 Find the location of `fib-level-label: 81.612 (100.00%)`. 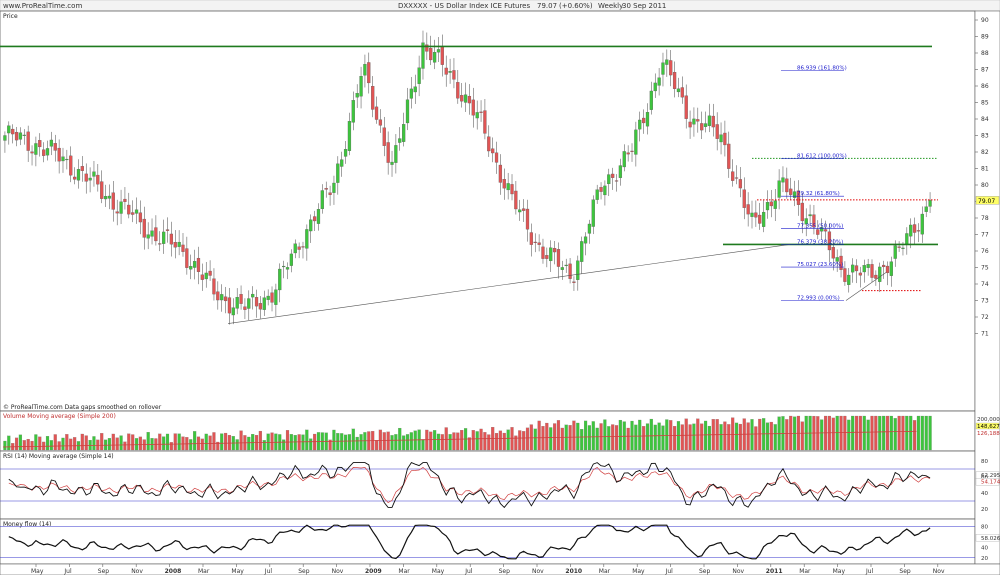

fib-level-label: 81.612 (100.00%) is located at coordinates (822, 156).